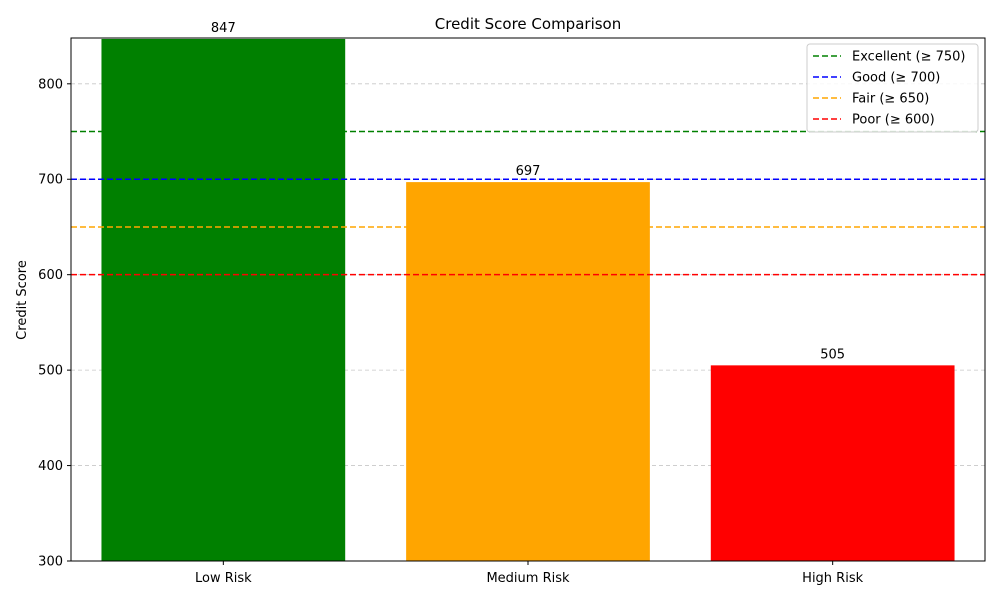 The height and width of the screenshot is (604, 1000). What do you see at coordinates (832, 354) in the screenshot?
I see `data-label: 505` at bounding box center [832, 354].